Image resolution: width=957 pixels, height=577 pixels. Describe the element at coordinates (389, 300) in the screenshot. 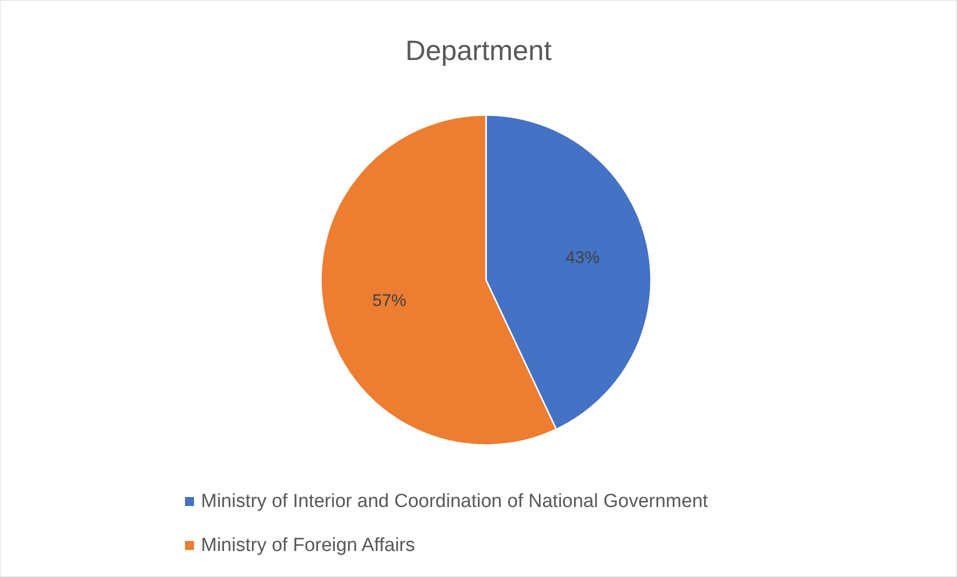

I see `data-label: 57%` at that location.